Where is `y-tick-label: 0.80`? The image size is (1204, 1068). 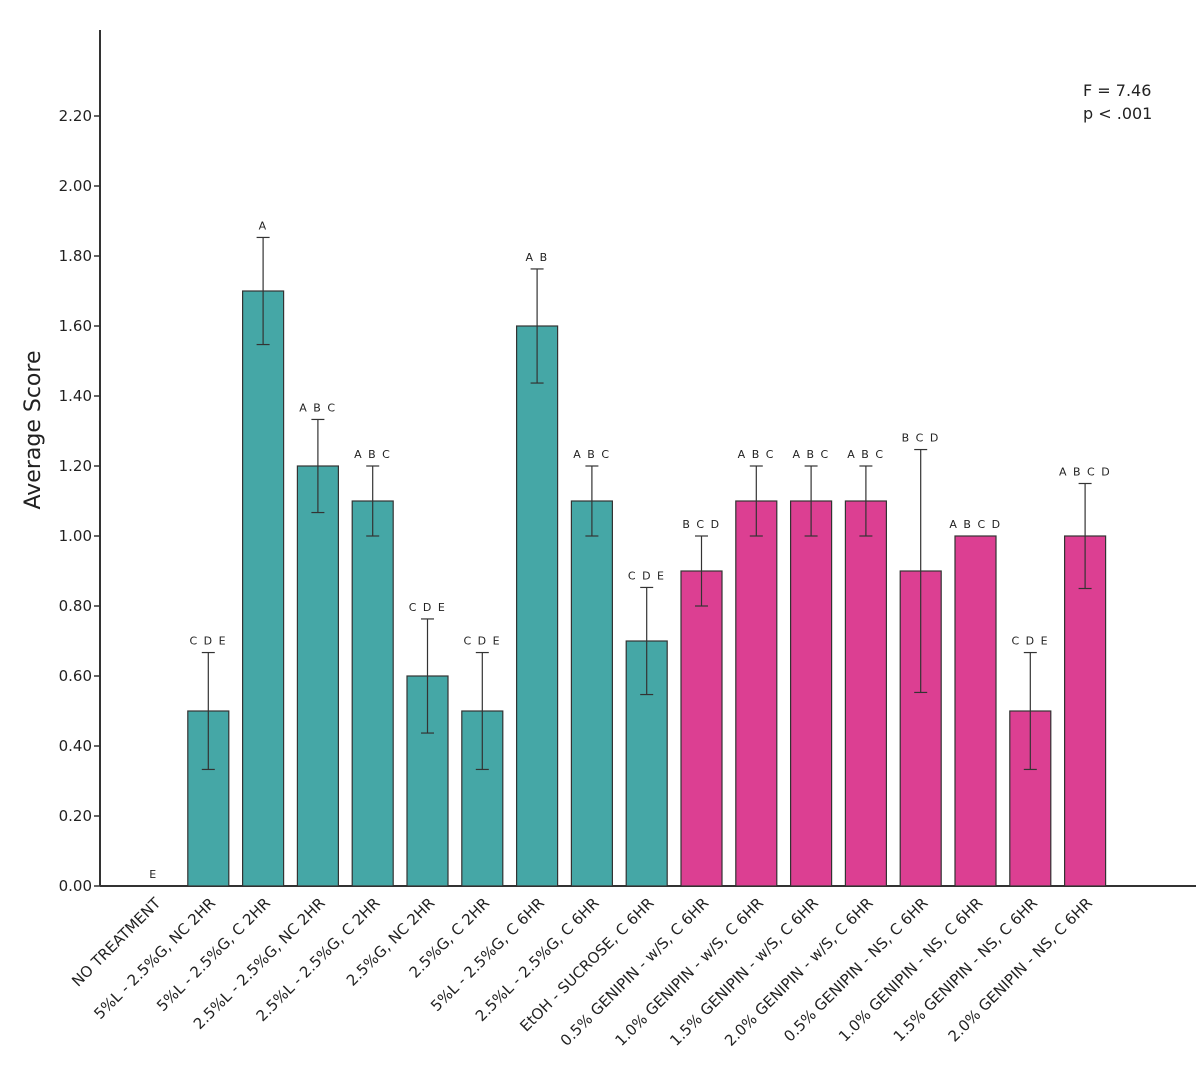
y-tick-label: 0.80 is located at coordinates (75, 606).